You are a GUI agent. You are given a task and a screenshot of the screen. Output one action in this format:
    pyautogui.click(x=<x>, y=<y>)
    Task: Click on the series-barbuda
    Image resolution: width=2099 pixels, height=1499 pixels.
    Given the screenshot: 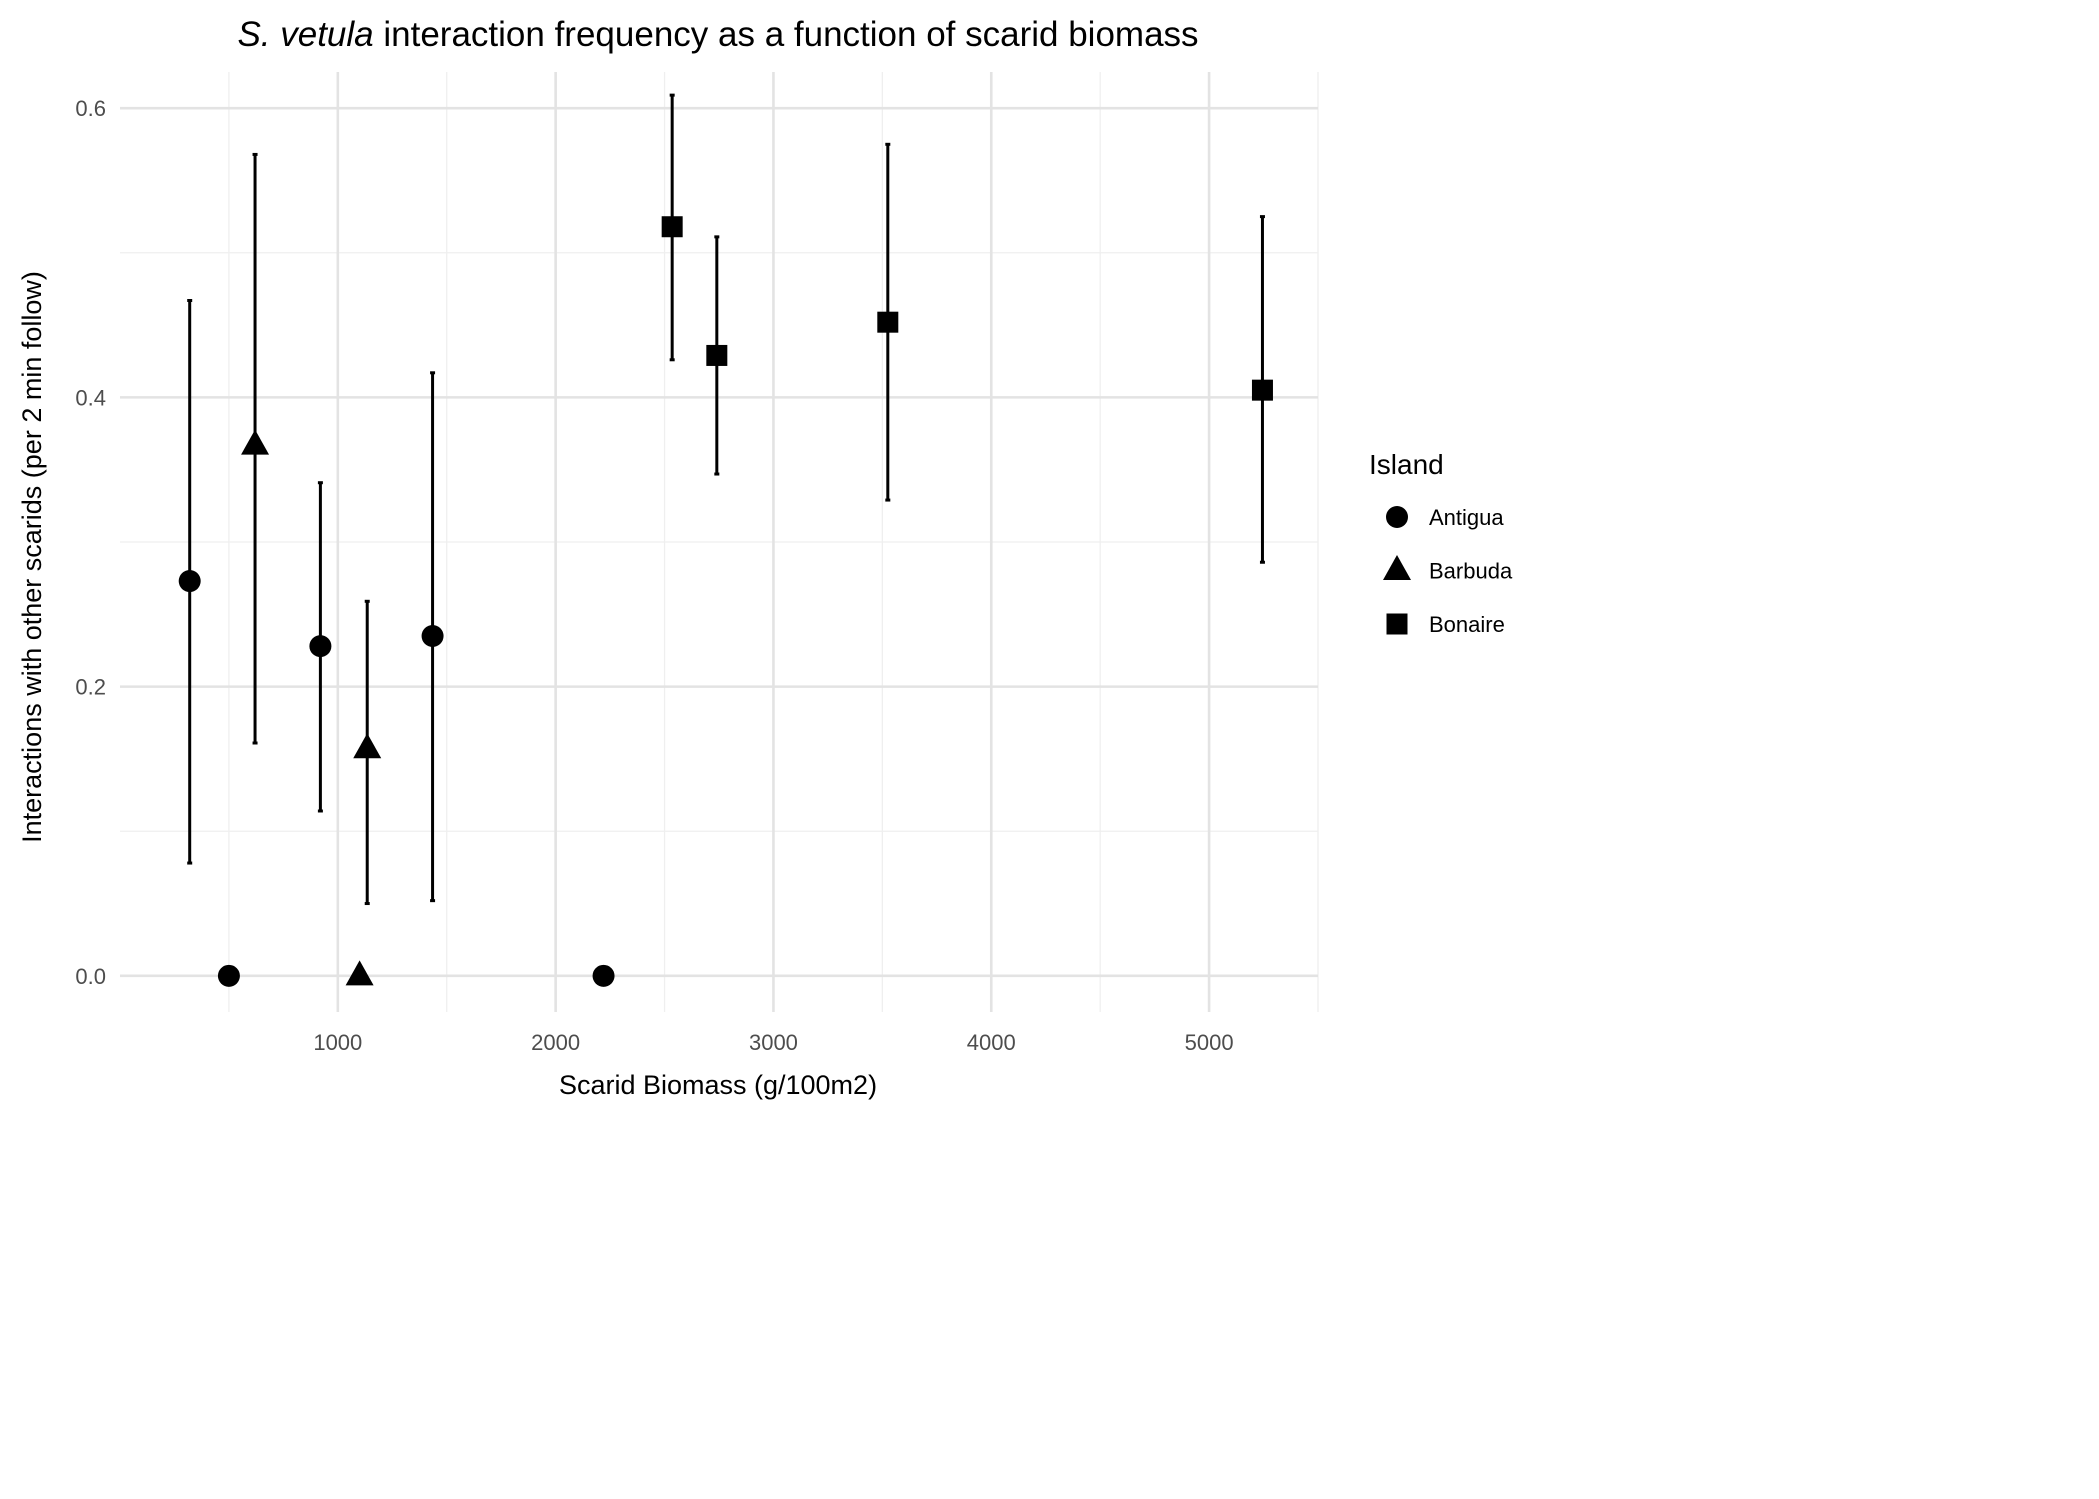 What is the action you would take?
    pyautogui.click(x=311, y=569)
    